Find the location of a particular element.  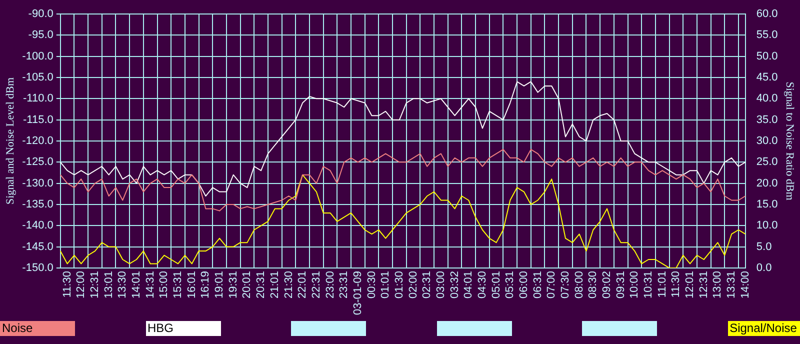

x-tick-label: 21:30 is located at coordinates (288, 284).